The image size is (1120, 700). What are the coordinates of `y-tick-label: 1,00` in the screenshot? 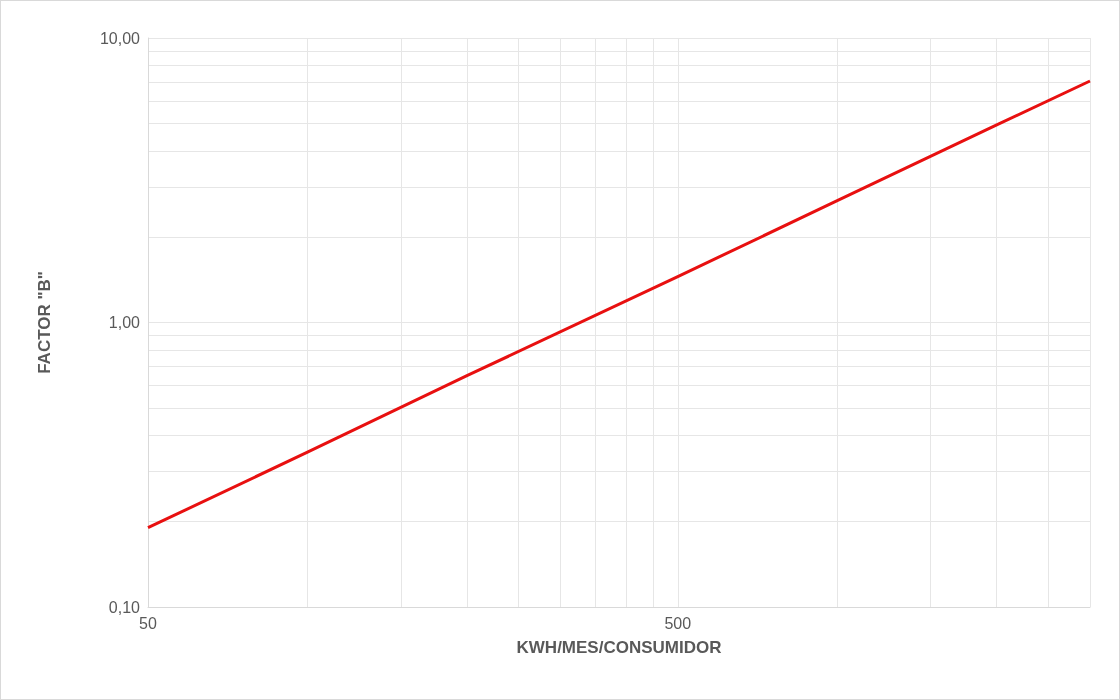 It's located at (124, 322).